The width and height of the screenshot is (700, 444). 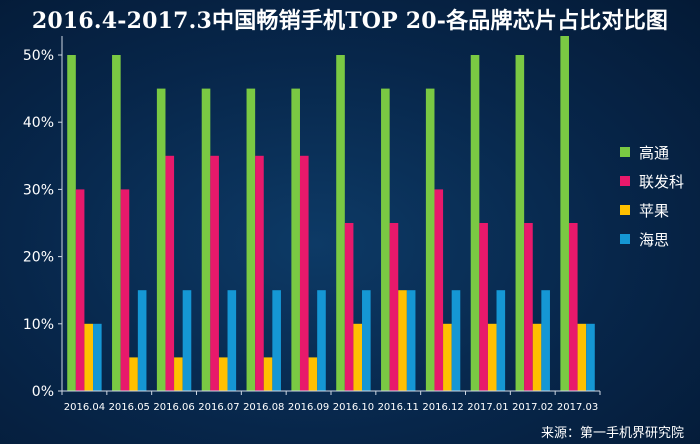 I want to click on x-tick-label: 2017.01, so click(x=487, y=407).